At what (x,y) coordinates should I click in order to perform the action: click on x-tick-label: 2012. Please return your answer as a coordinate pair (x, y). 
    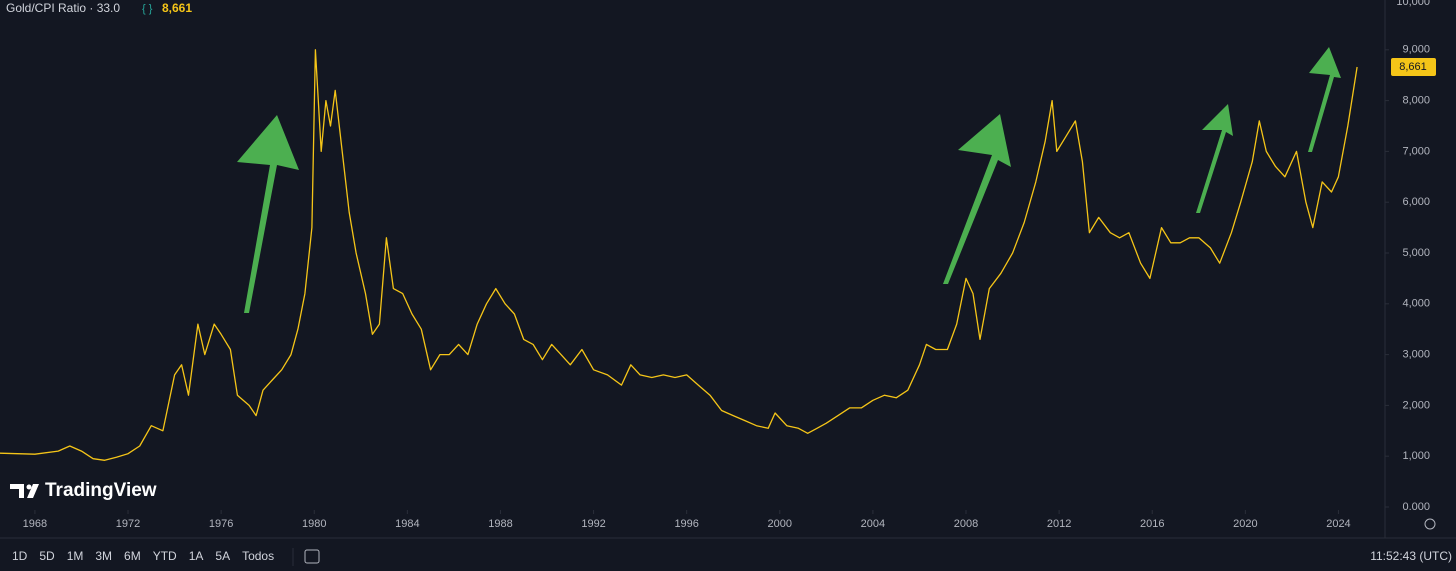
    Looking at the image, I should click on (1059, 524).